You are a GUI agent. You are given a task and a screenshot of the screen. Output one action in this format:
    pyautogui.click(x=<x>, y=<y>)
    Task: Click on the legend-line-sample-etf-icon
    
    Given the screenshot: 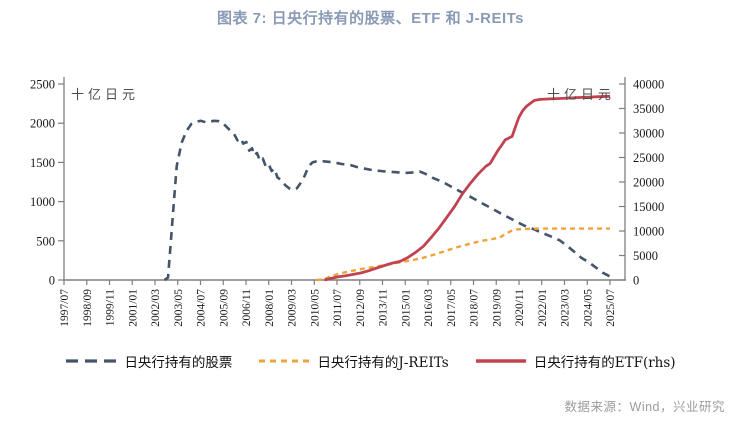 What is the action you would take?
    pyautogui.click(x=500, y=361)
    